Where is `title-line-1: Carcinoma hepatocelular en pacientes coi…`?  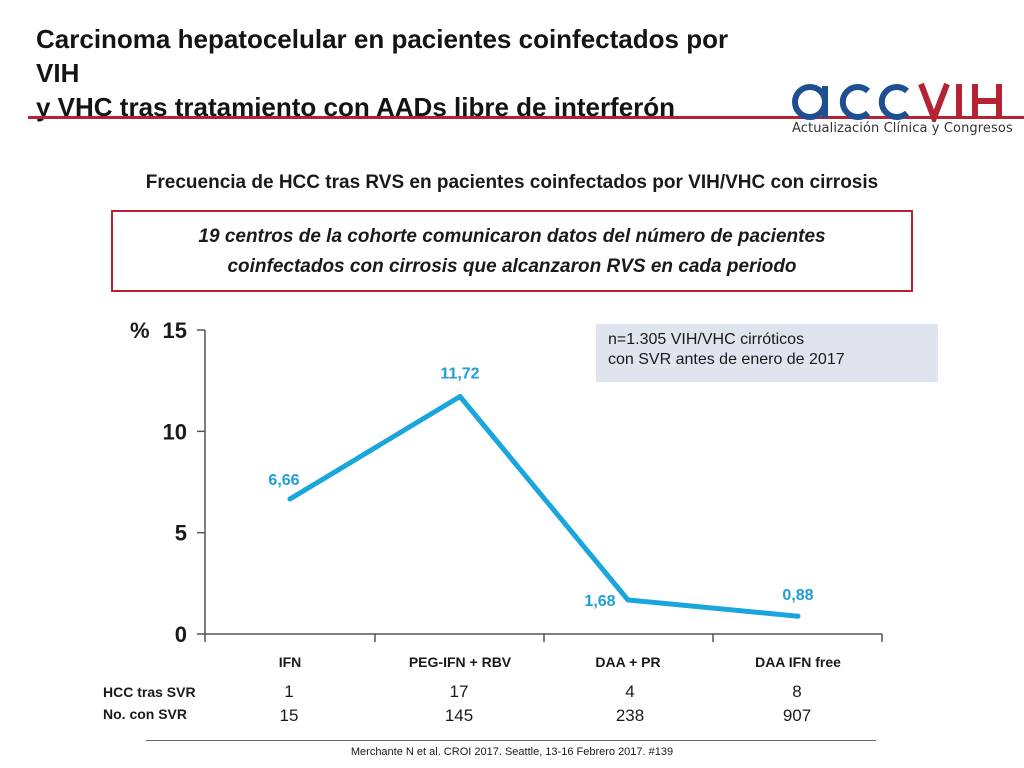 title-line-1: Carcinoma hepatocelular en pacientes coi… is located at coordinates (382, 56).